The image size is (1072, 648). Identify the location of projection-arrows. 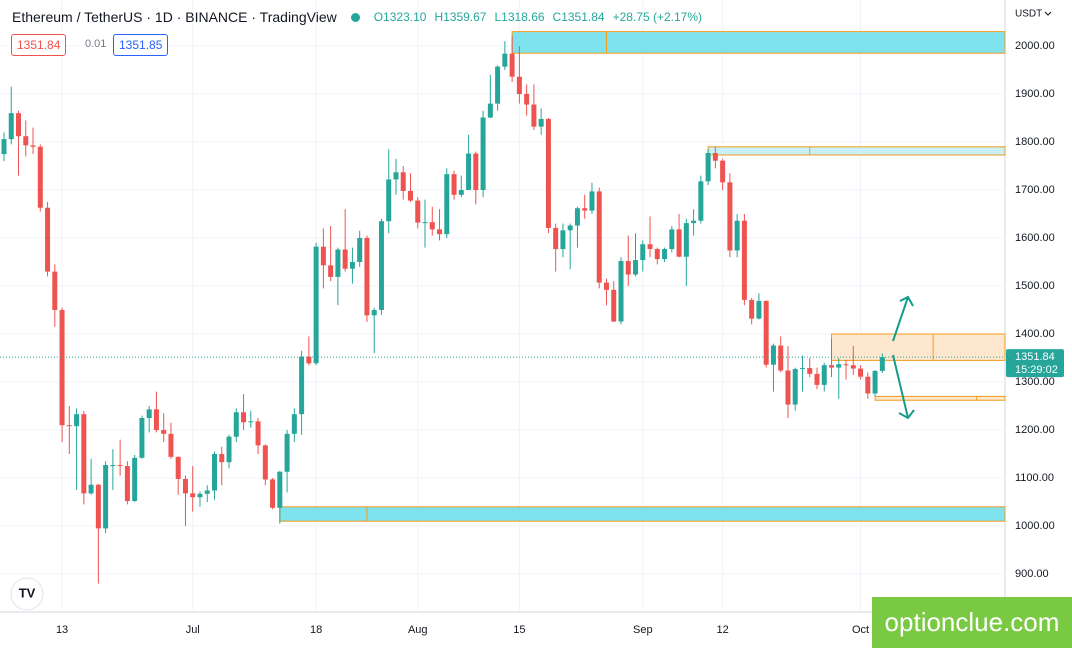
(903, 357).